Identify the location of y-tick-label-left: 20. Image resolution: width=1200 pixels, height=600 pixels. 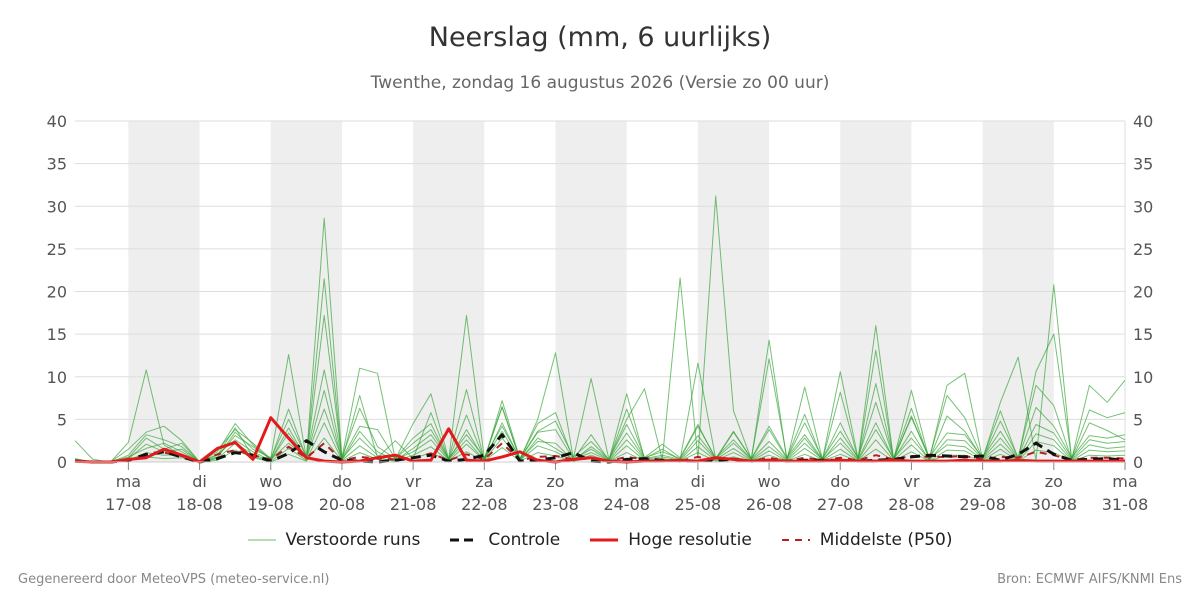
(57, 292).